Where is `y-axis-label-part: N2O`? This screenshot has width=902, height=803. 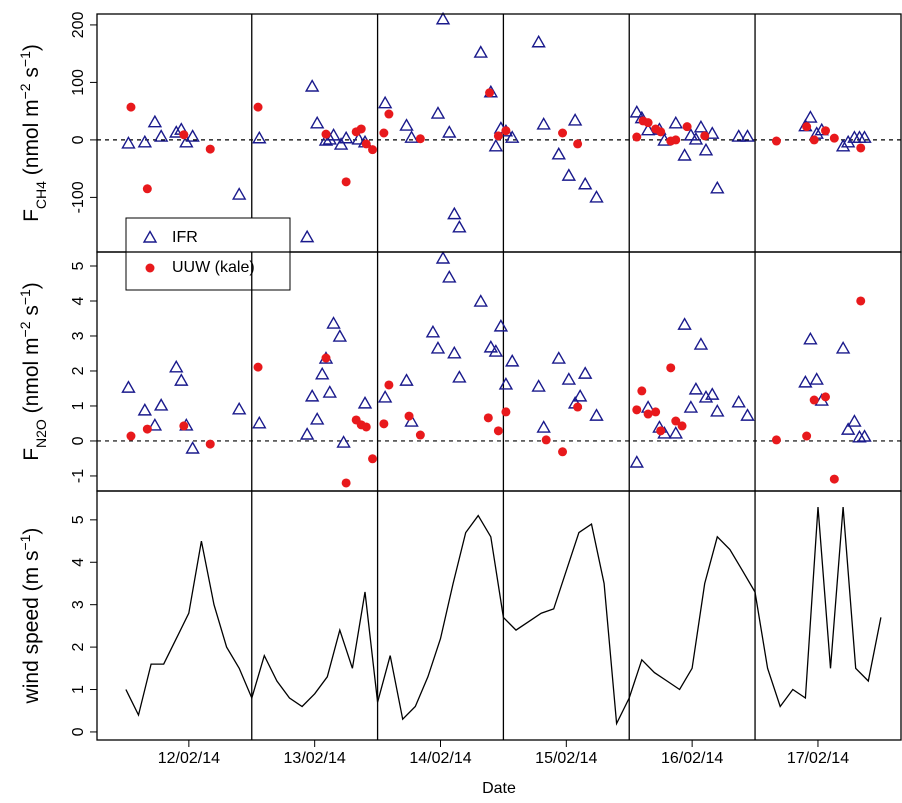
y-axis-label-part: N2O is located at coordinates (41, 433).